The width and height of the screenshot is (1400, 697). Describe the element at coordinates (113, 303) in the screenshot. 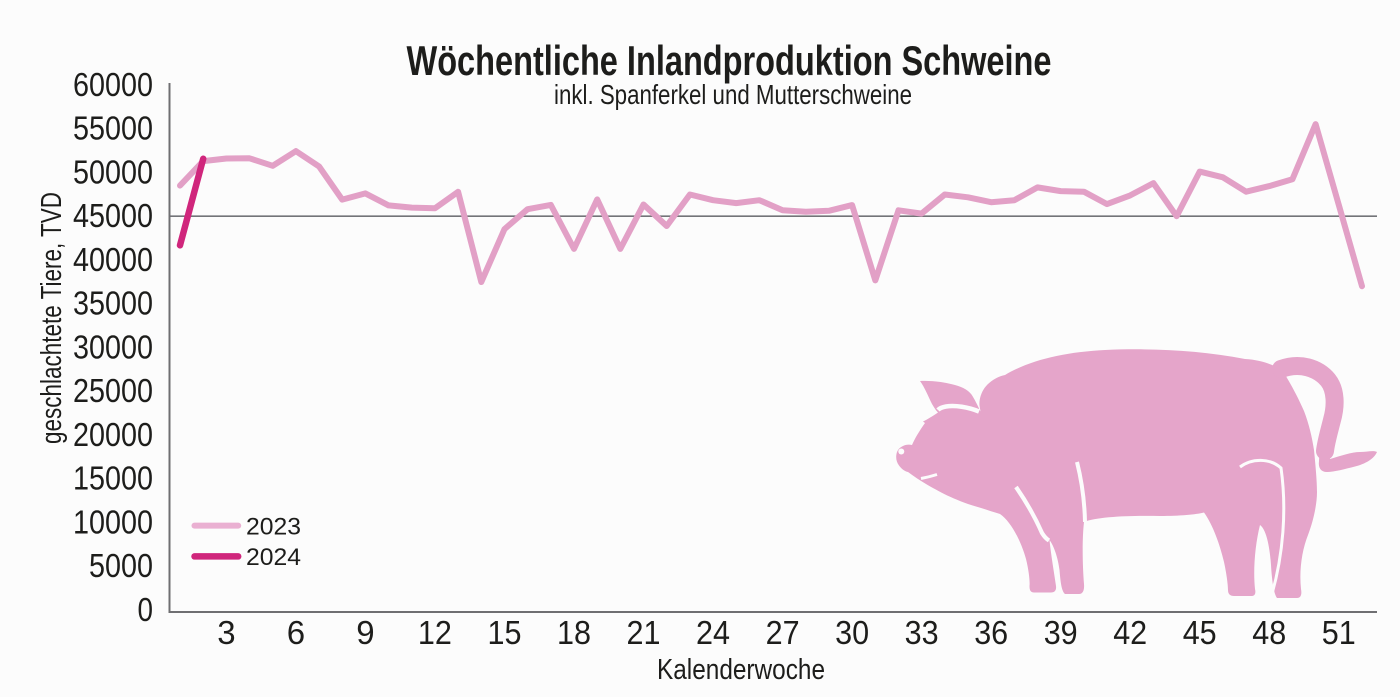

I see `svg-text: 35000` at that location.